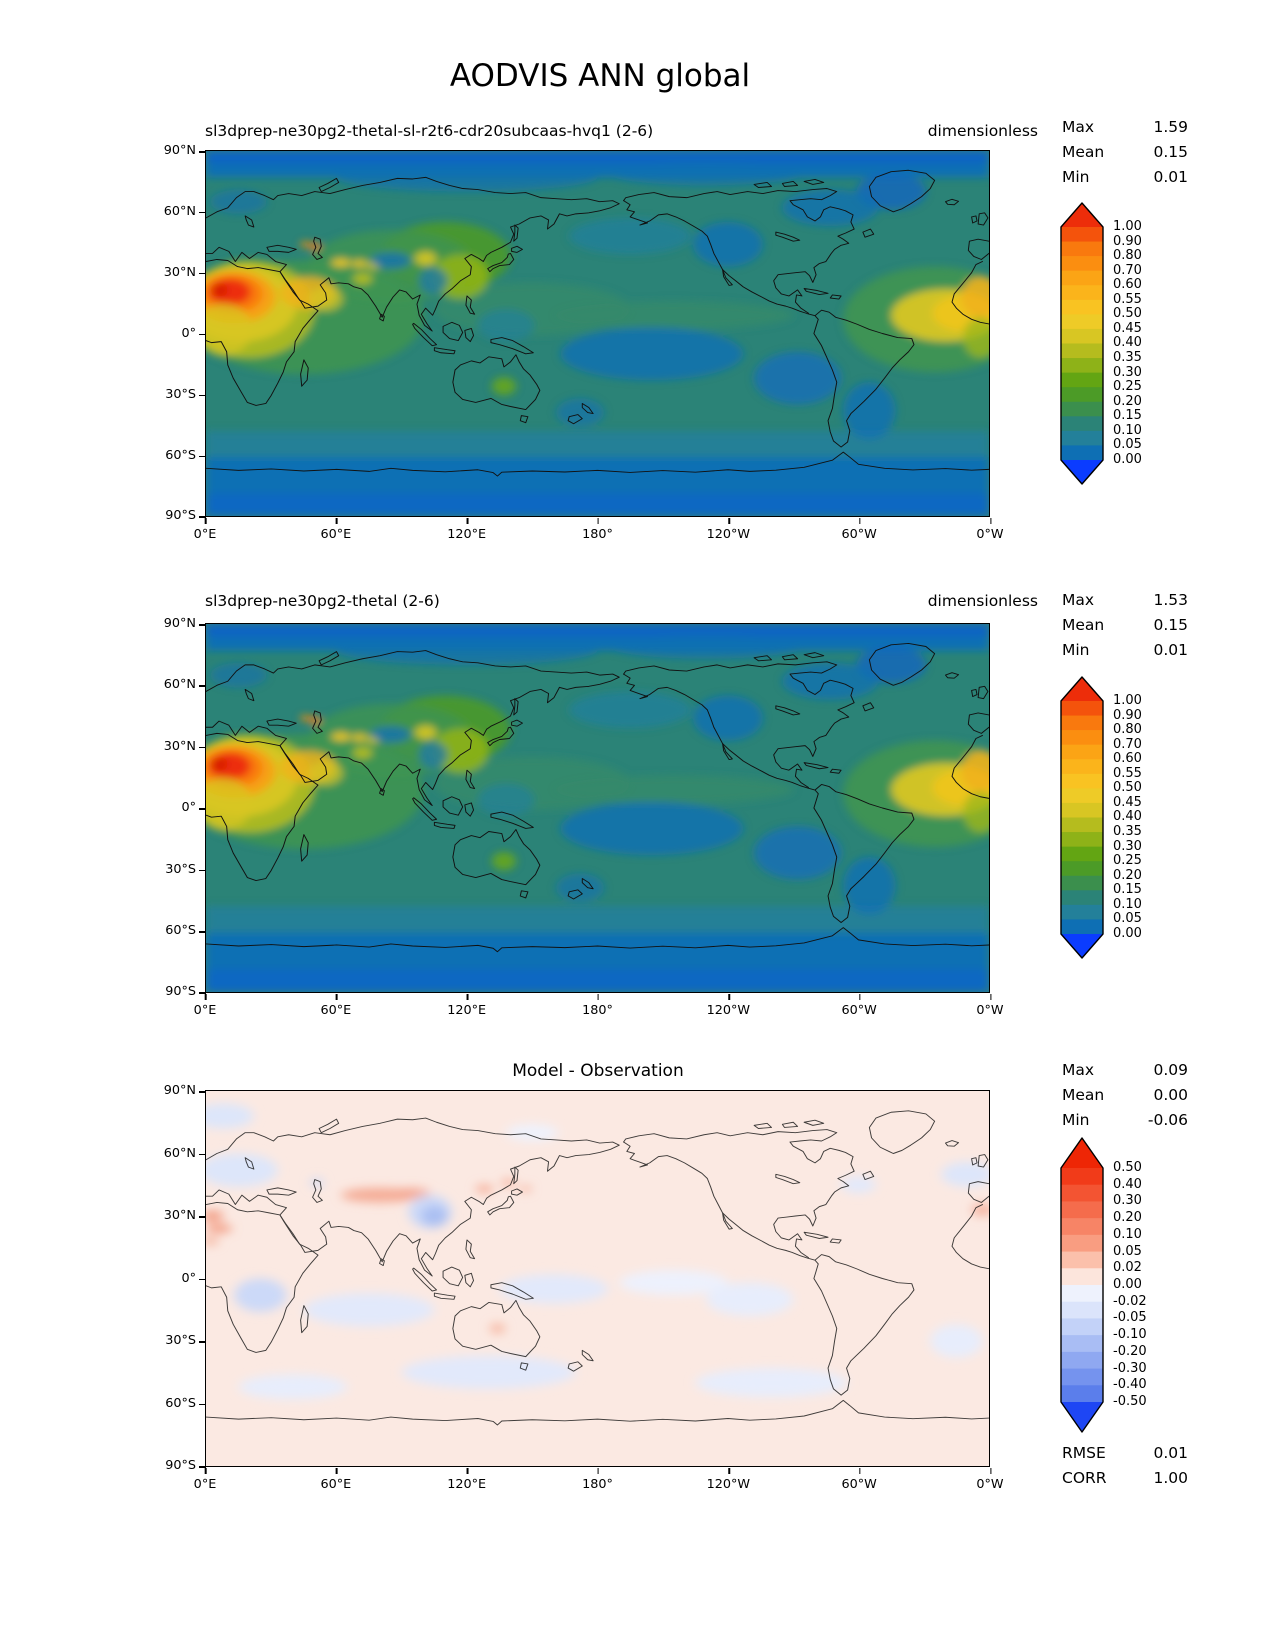 The height and width of the screenshot is (1650, 1275). What do you see at coordinates (1125, 1466) in the screenshot?
I see `extra-stats-block: RMSE 0.01 CORR 1.00` at bounding box center [1125, 1466].